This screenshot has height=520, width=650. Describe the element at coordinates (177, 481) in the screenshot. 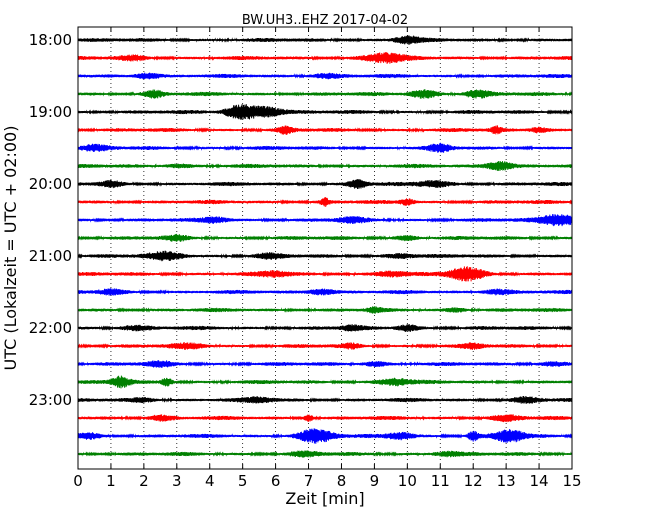

I see `x-tick-label: 3` at that location.